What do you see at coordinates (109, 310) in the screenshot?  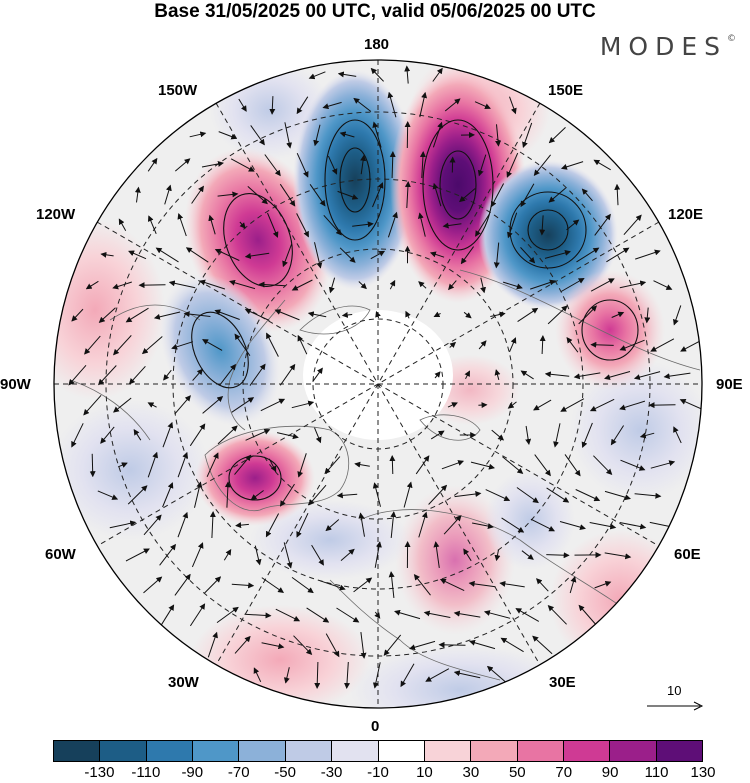 I see `weak-ridge-west` at bounding box center [109, 310].